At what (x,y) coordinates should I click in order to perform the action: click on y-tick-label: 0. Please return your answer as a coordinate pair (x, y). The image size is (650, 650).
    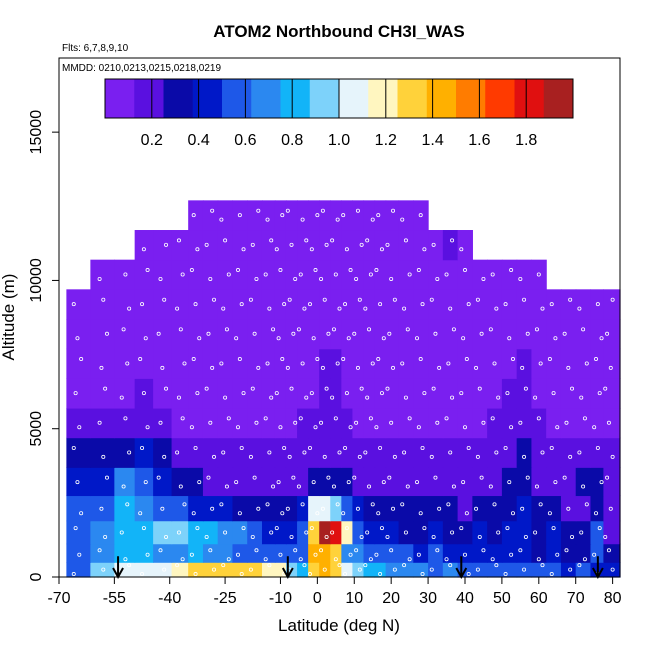
    Looking at the image, I should click on (36, 576).